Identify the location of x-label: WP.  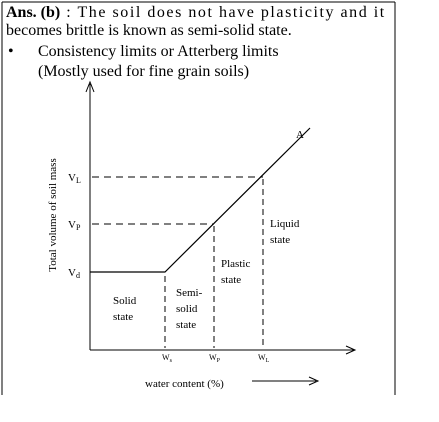
(215, 358).